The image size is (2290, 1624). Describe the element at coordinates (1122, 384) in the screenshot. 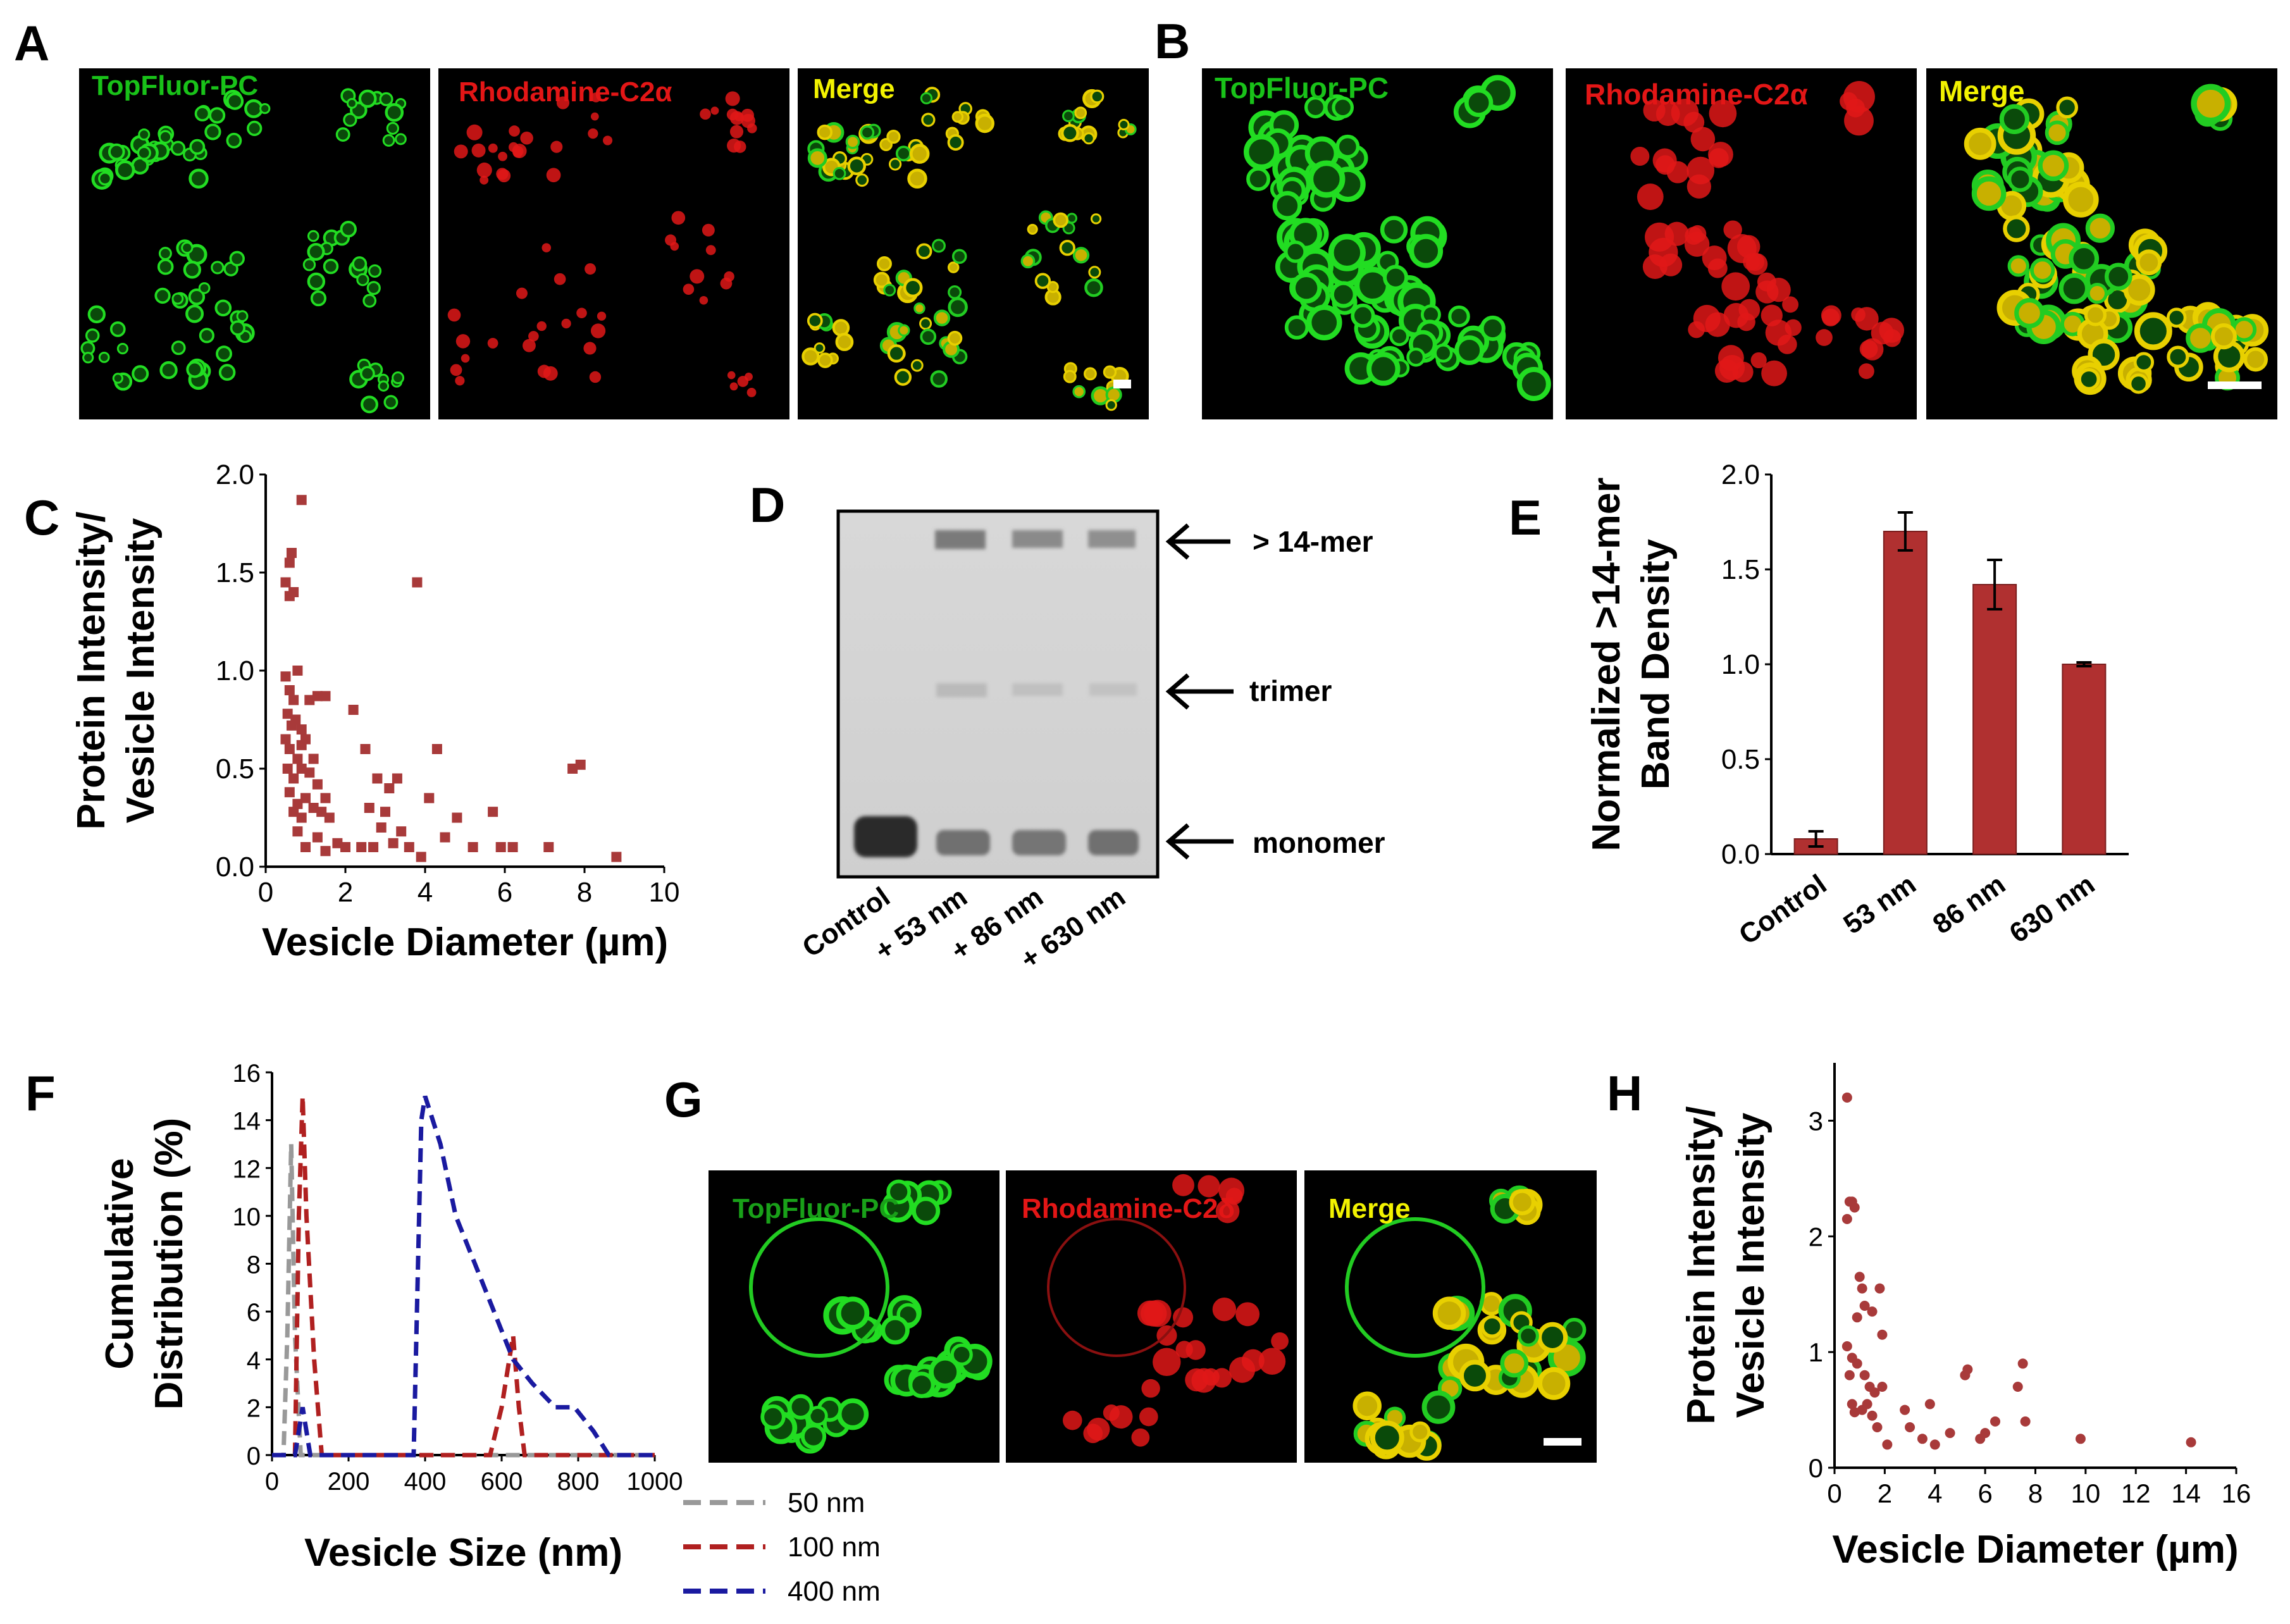

I see `panel-a-scale-bar` at that location.